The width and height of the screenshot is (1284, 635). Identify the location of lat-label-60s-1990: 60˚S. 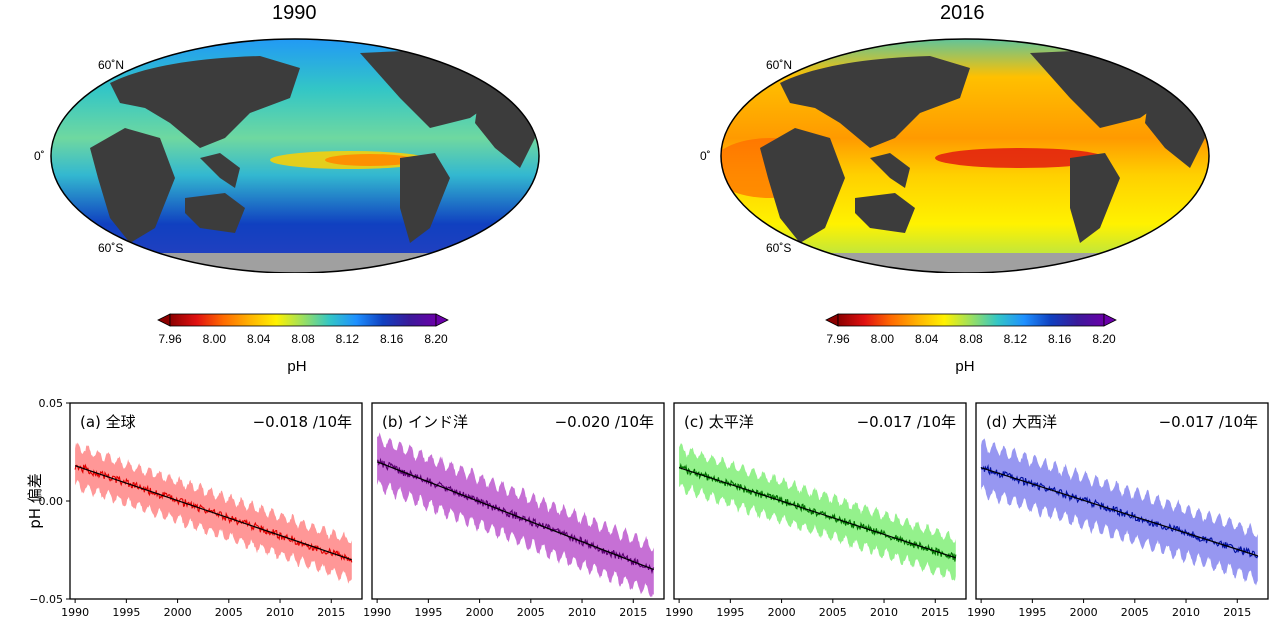
(111, 248).